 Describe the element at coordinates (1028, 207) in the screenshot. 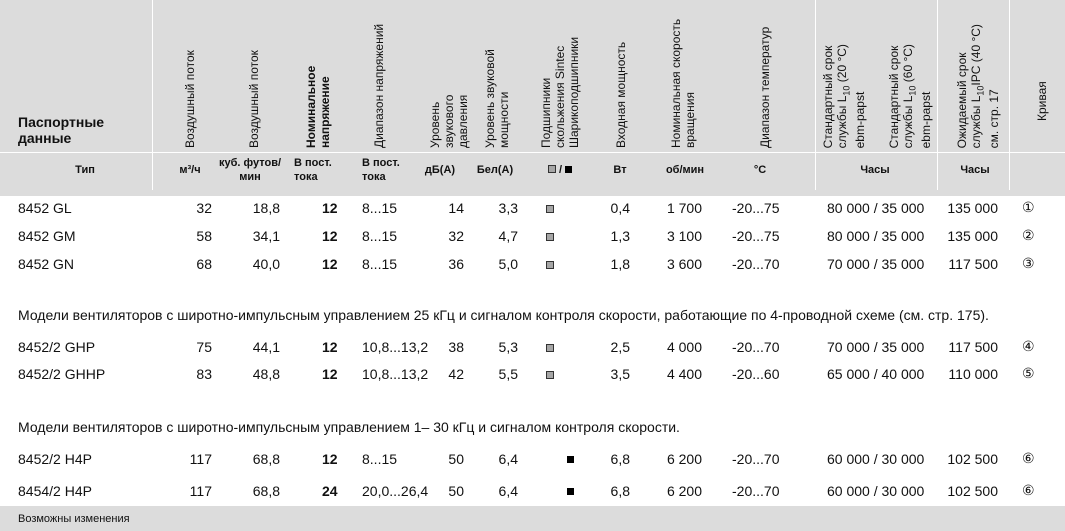

I see `table-cell: ①` at that location.